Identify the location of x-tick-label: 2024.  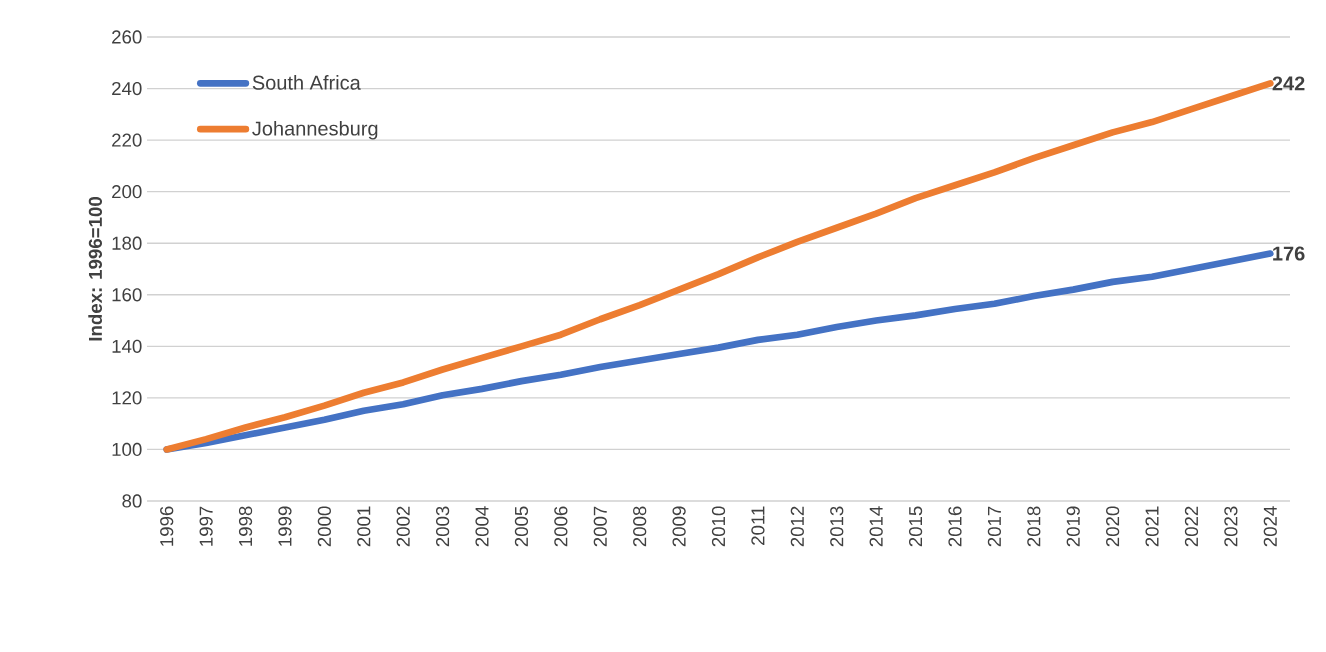
(1270, 526).